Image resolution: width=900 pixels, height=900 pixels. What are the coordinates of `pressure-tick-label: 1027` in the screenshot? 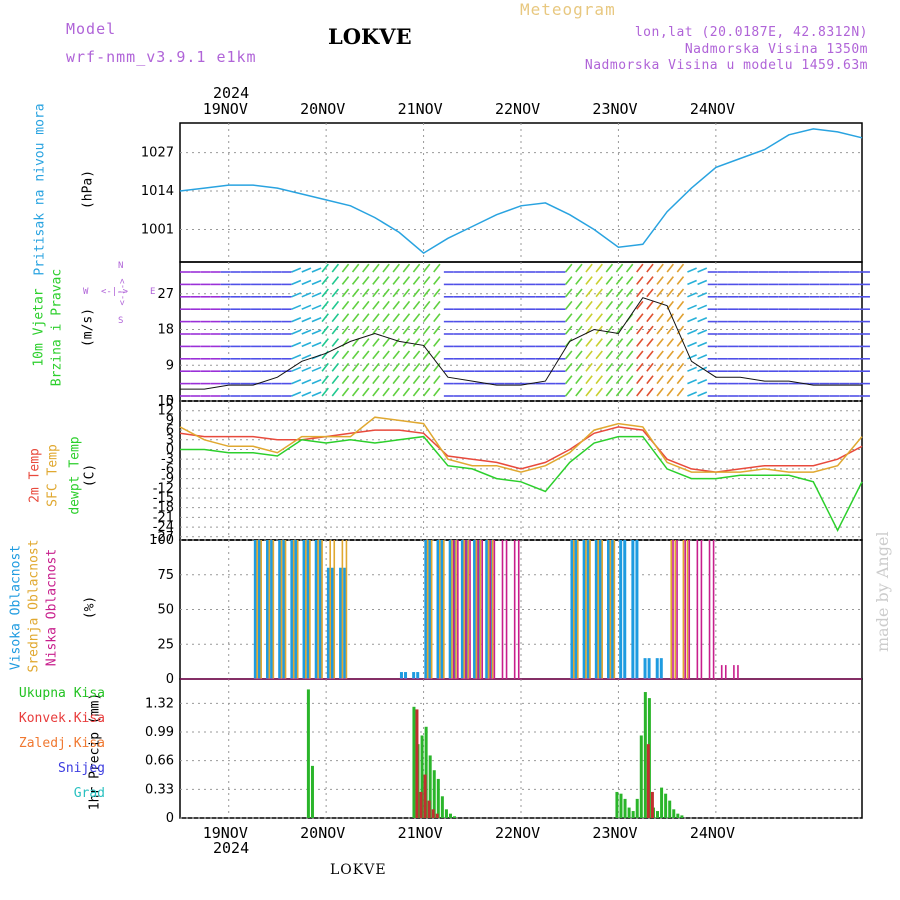 It's located at (157, 153).